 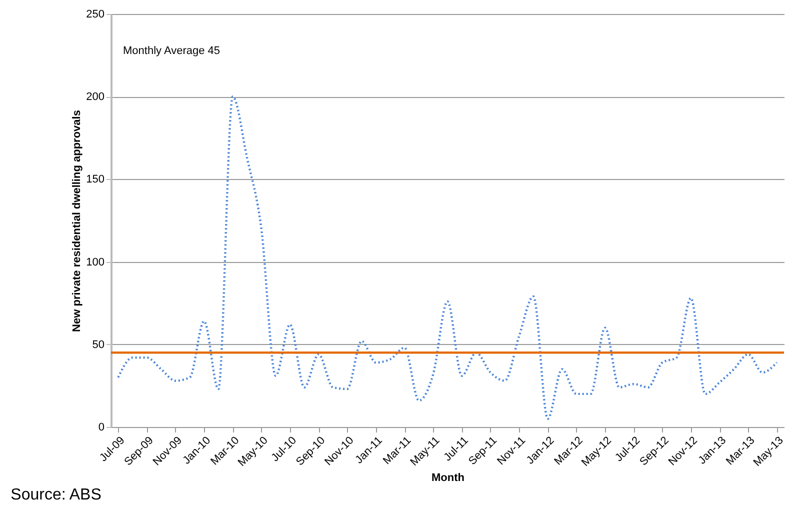 What do you see at coordinates (98, 344) in the screenshot?
I see `y-tick-label: 50` at bounding box center [98, 344].